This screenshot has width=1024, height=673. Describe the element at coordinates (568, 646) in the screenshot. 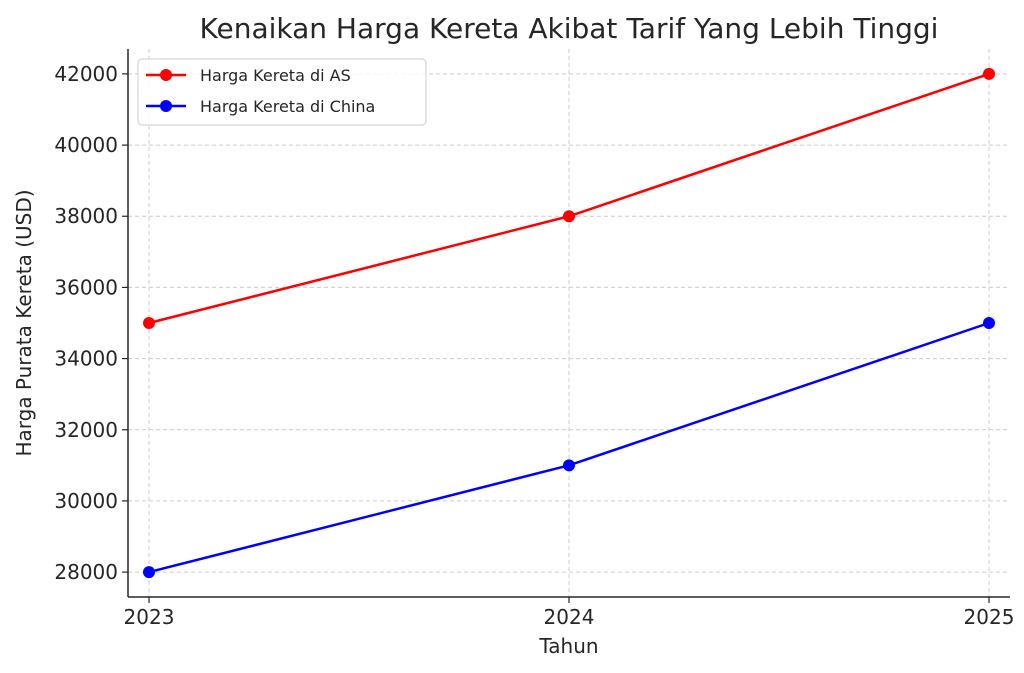

I see `x-axis-label: Tahun` at that location.